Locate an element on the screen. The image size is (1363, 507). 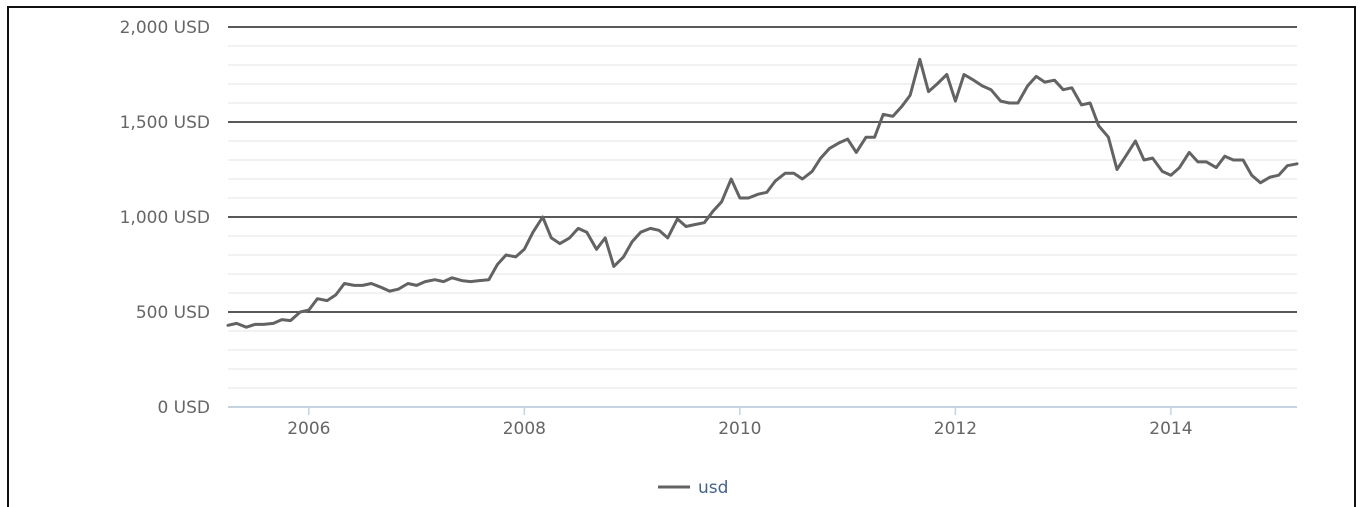
x-axis-labels: 2006 2008 2010 2012 2014 is located at coordinates (739, 429).